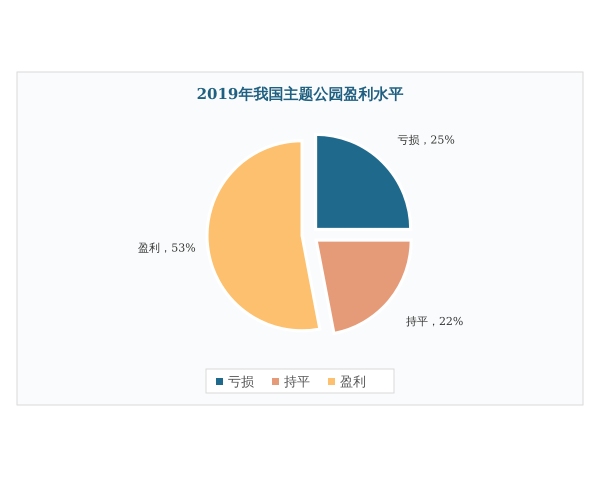  Describe the element at coordinates (353, 382) in the screenshot. I see `legend-label: 盈利` at that location.